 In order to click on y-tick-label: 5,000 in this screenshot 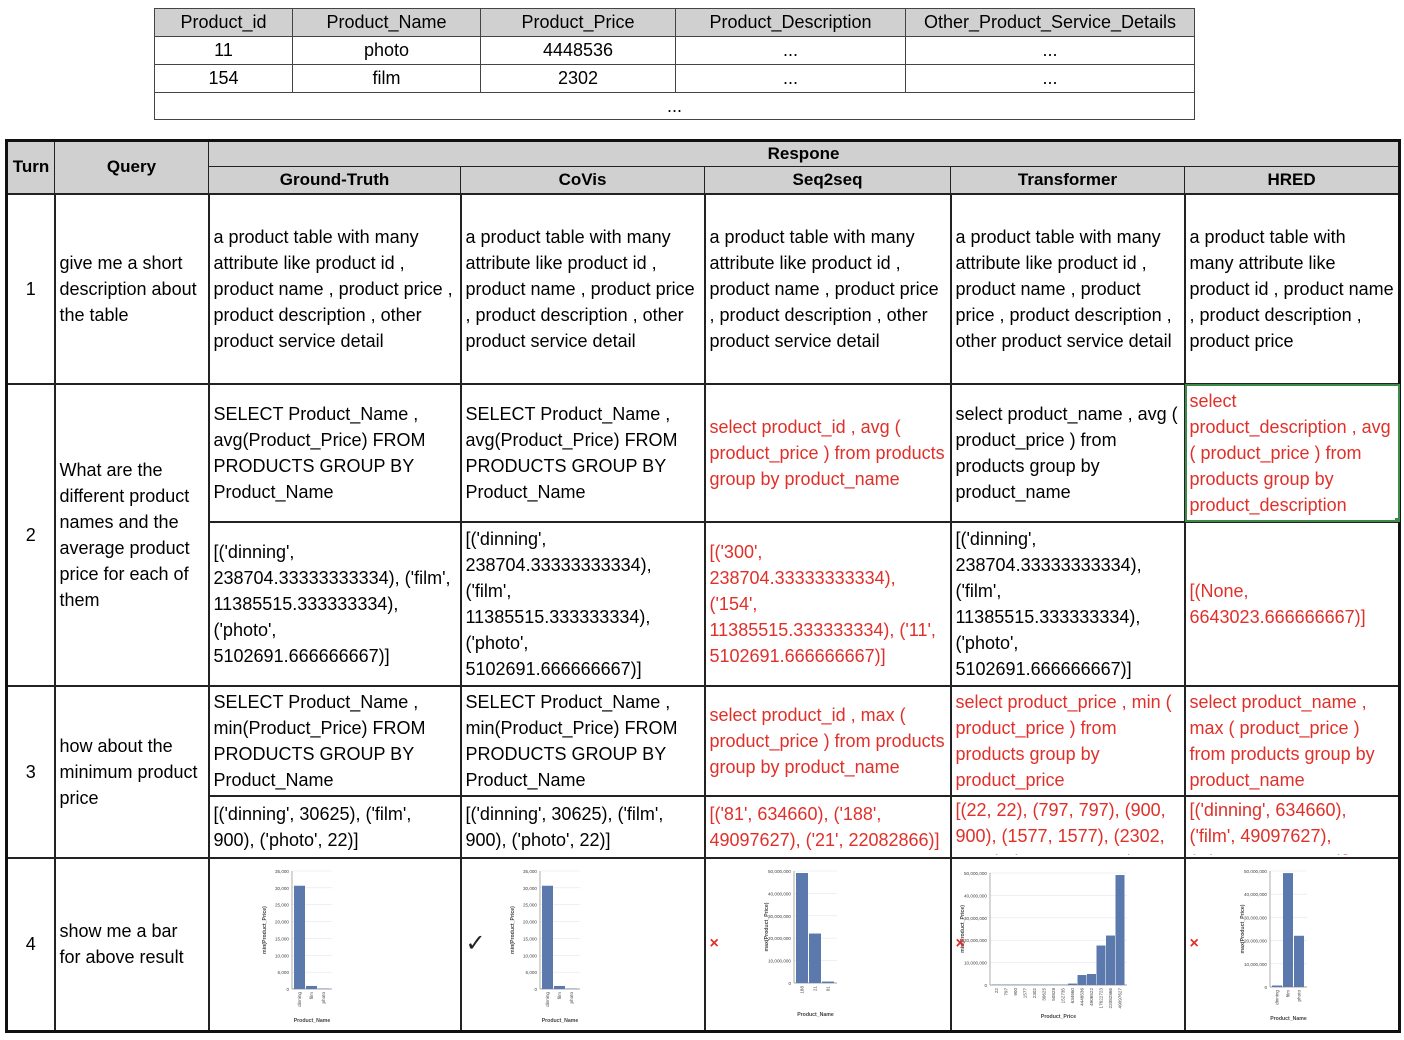, I will do `click(531, 972)`.